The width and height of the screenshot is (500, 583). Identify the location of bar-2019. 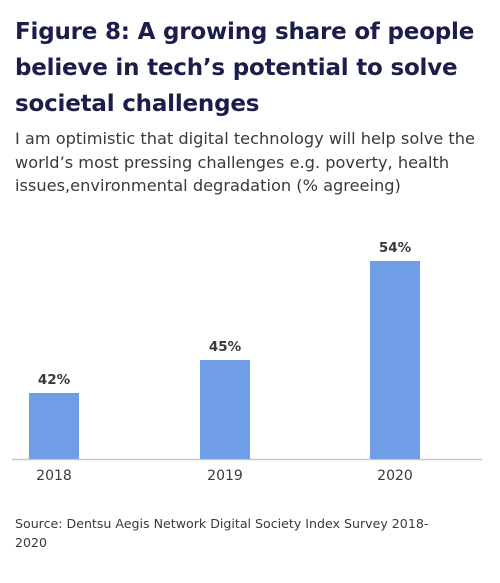
(225, 409).